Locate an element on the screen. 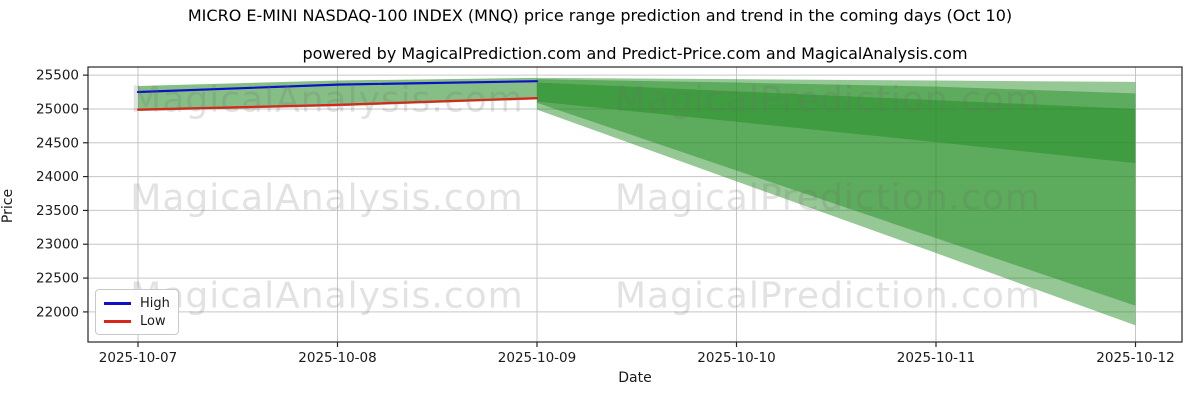  x-tick-label: 2025-10-09 is located at coordinates (537, 358).